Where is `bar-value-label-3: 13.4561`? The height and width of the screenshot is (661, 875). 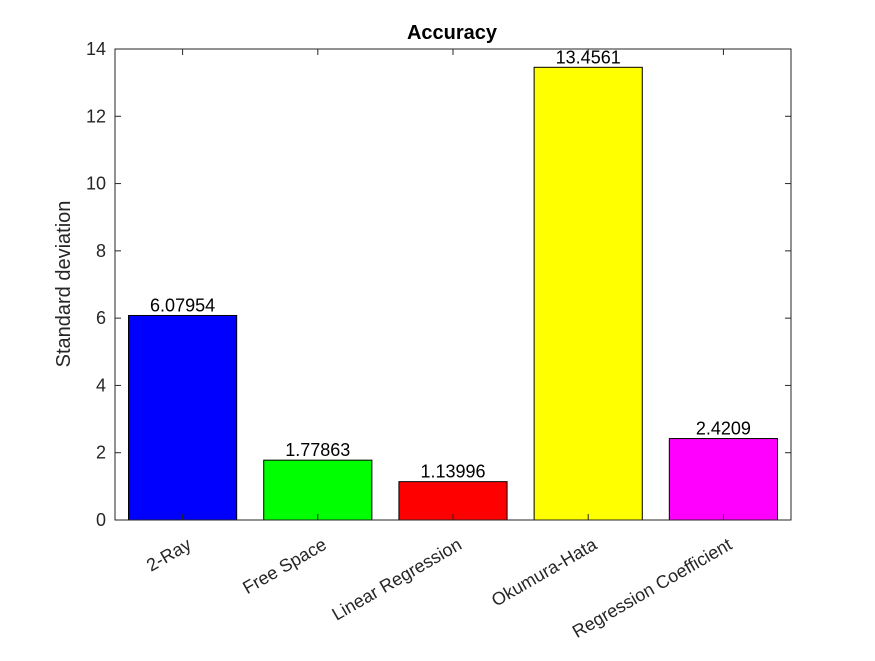
bar-value-label-3: 13.4561 is located at coordinates (588, 57).